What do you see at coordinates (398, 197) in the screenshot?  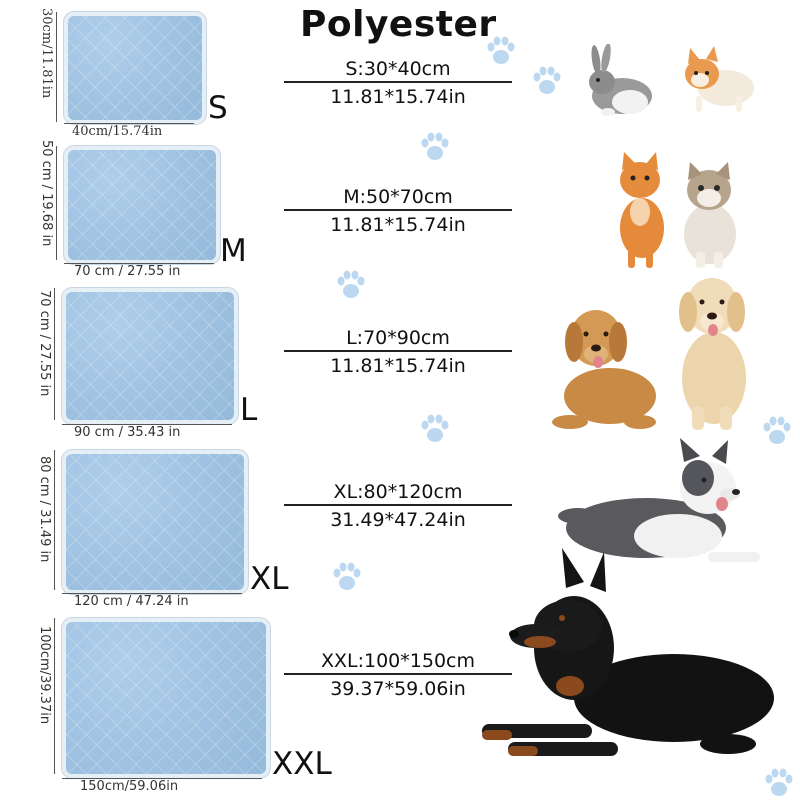 I see `spec-m-cm: M:50*70cm` at bounding box center [398, 197].